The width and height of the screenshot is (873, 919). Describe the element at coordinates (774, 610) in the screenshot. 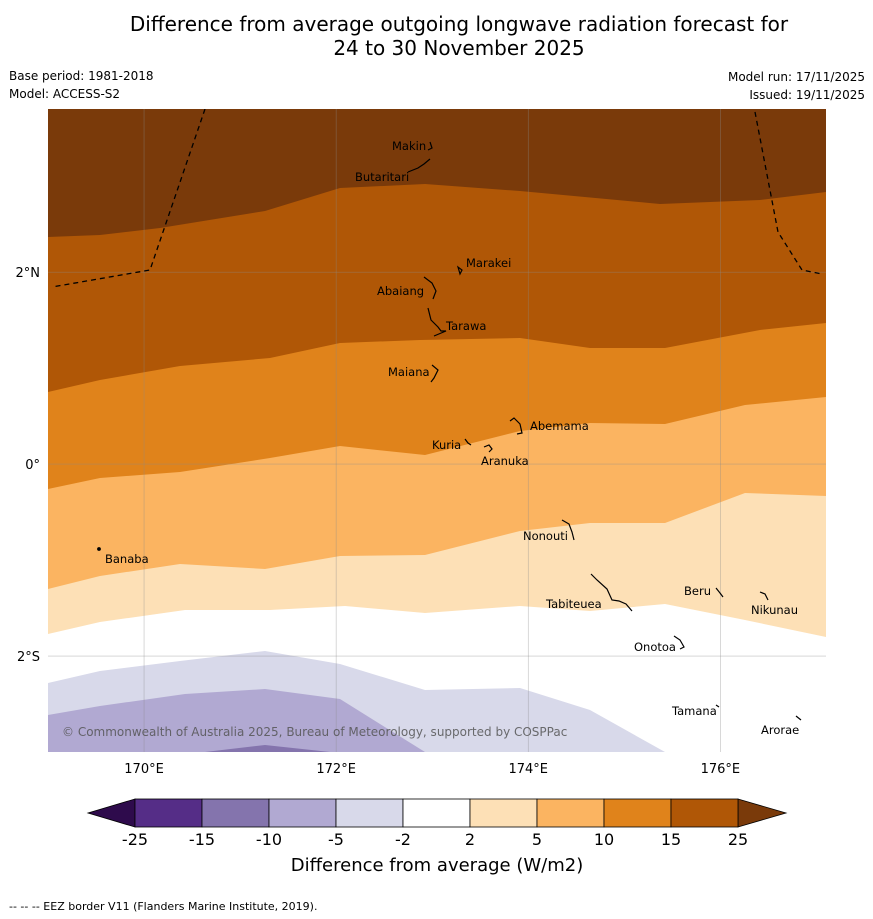

I see `island-label-nikunau: Nikunau` at that location.